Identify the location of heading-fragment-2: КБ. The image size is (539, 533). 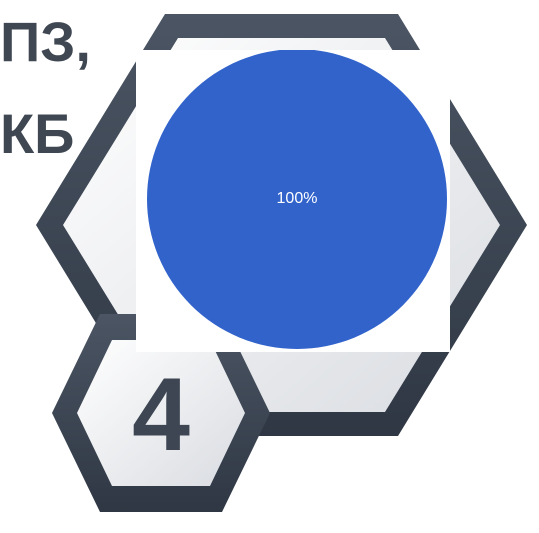
(37, 133).